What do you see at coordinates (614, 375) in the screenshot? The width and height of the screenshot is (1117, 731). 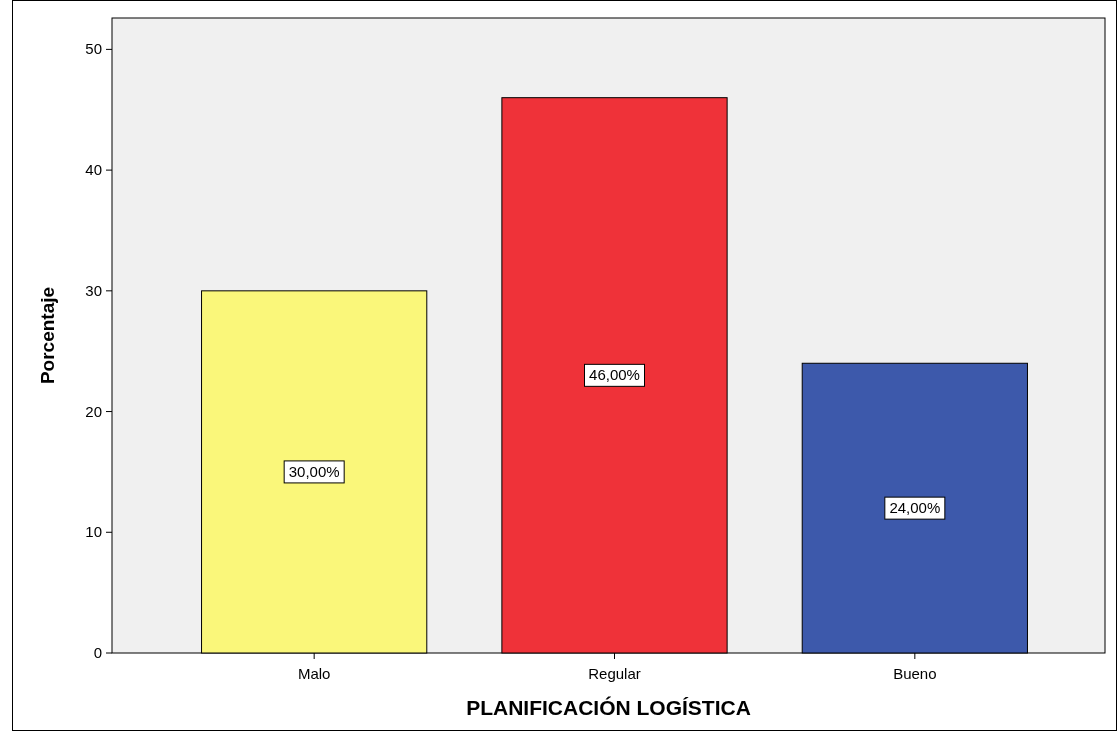 I see `data-label: 46,00%` at bounding box center [614, 375].